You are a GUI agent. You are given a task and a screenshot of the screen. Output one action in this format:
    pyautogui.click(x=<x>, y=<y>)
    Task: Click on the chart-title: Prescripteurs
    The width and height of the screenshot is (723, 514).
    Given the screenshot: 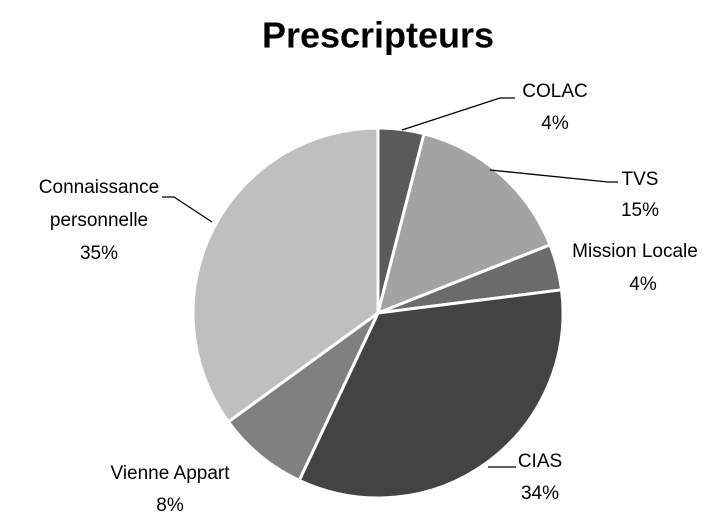 What is the action you would take?
    pyautogui.click(x=378, y=35)
    